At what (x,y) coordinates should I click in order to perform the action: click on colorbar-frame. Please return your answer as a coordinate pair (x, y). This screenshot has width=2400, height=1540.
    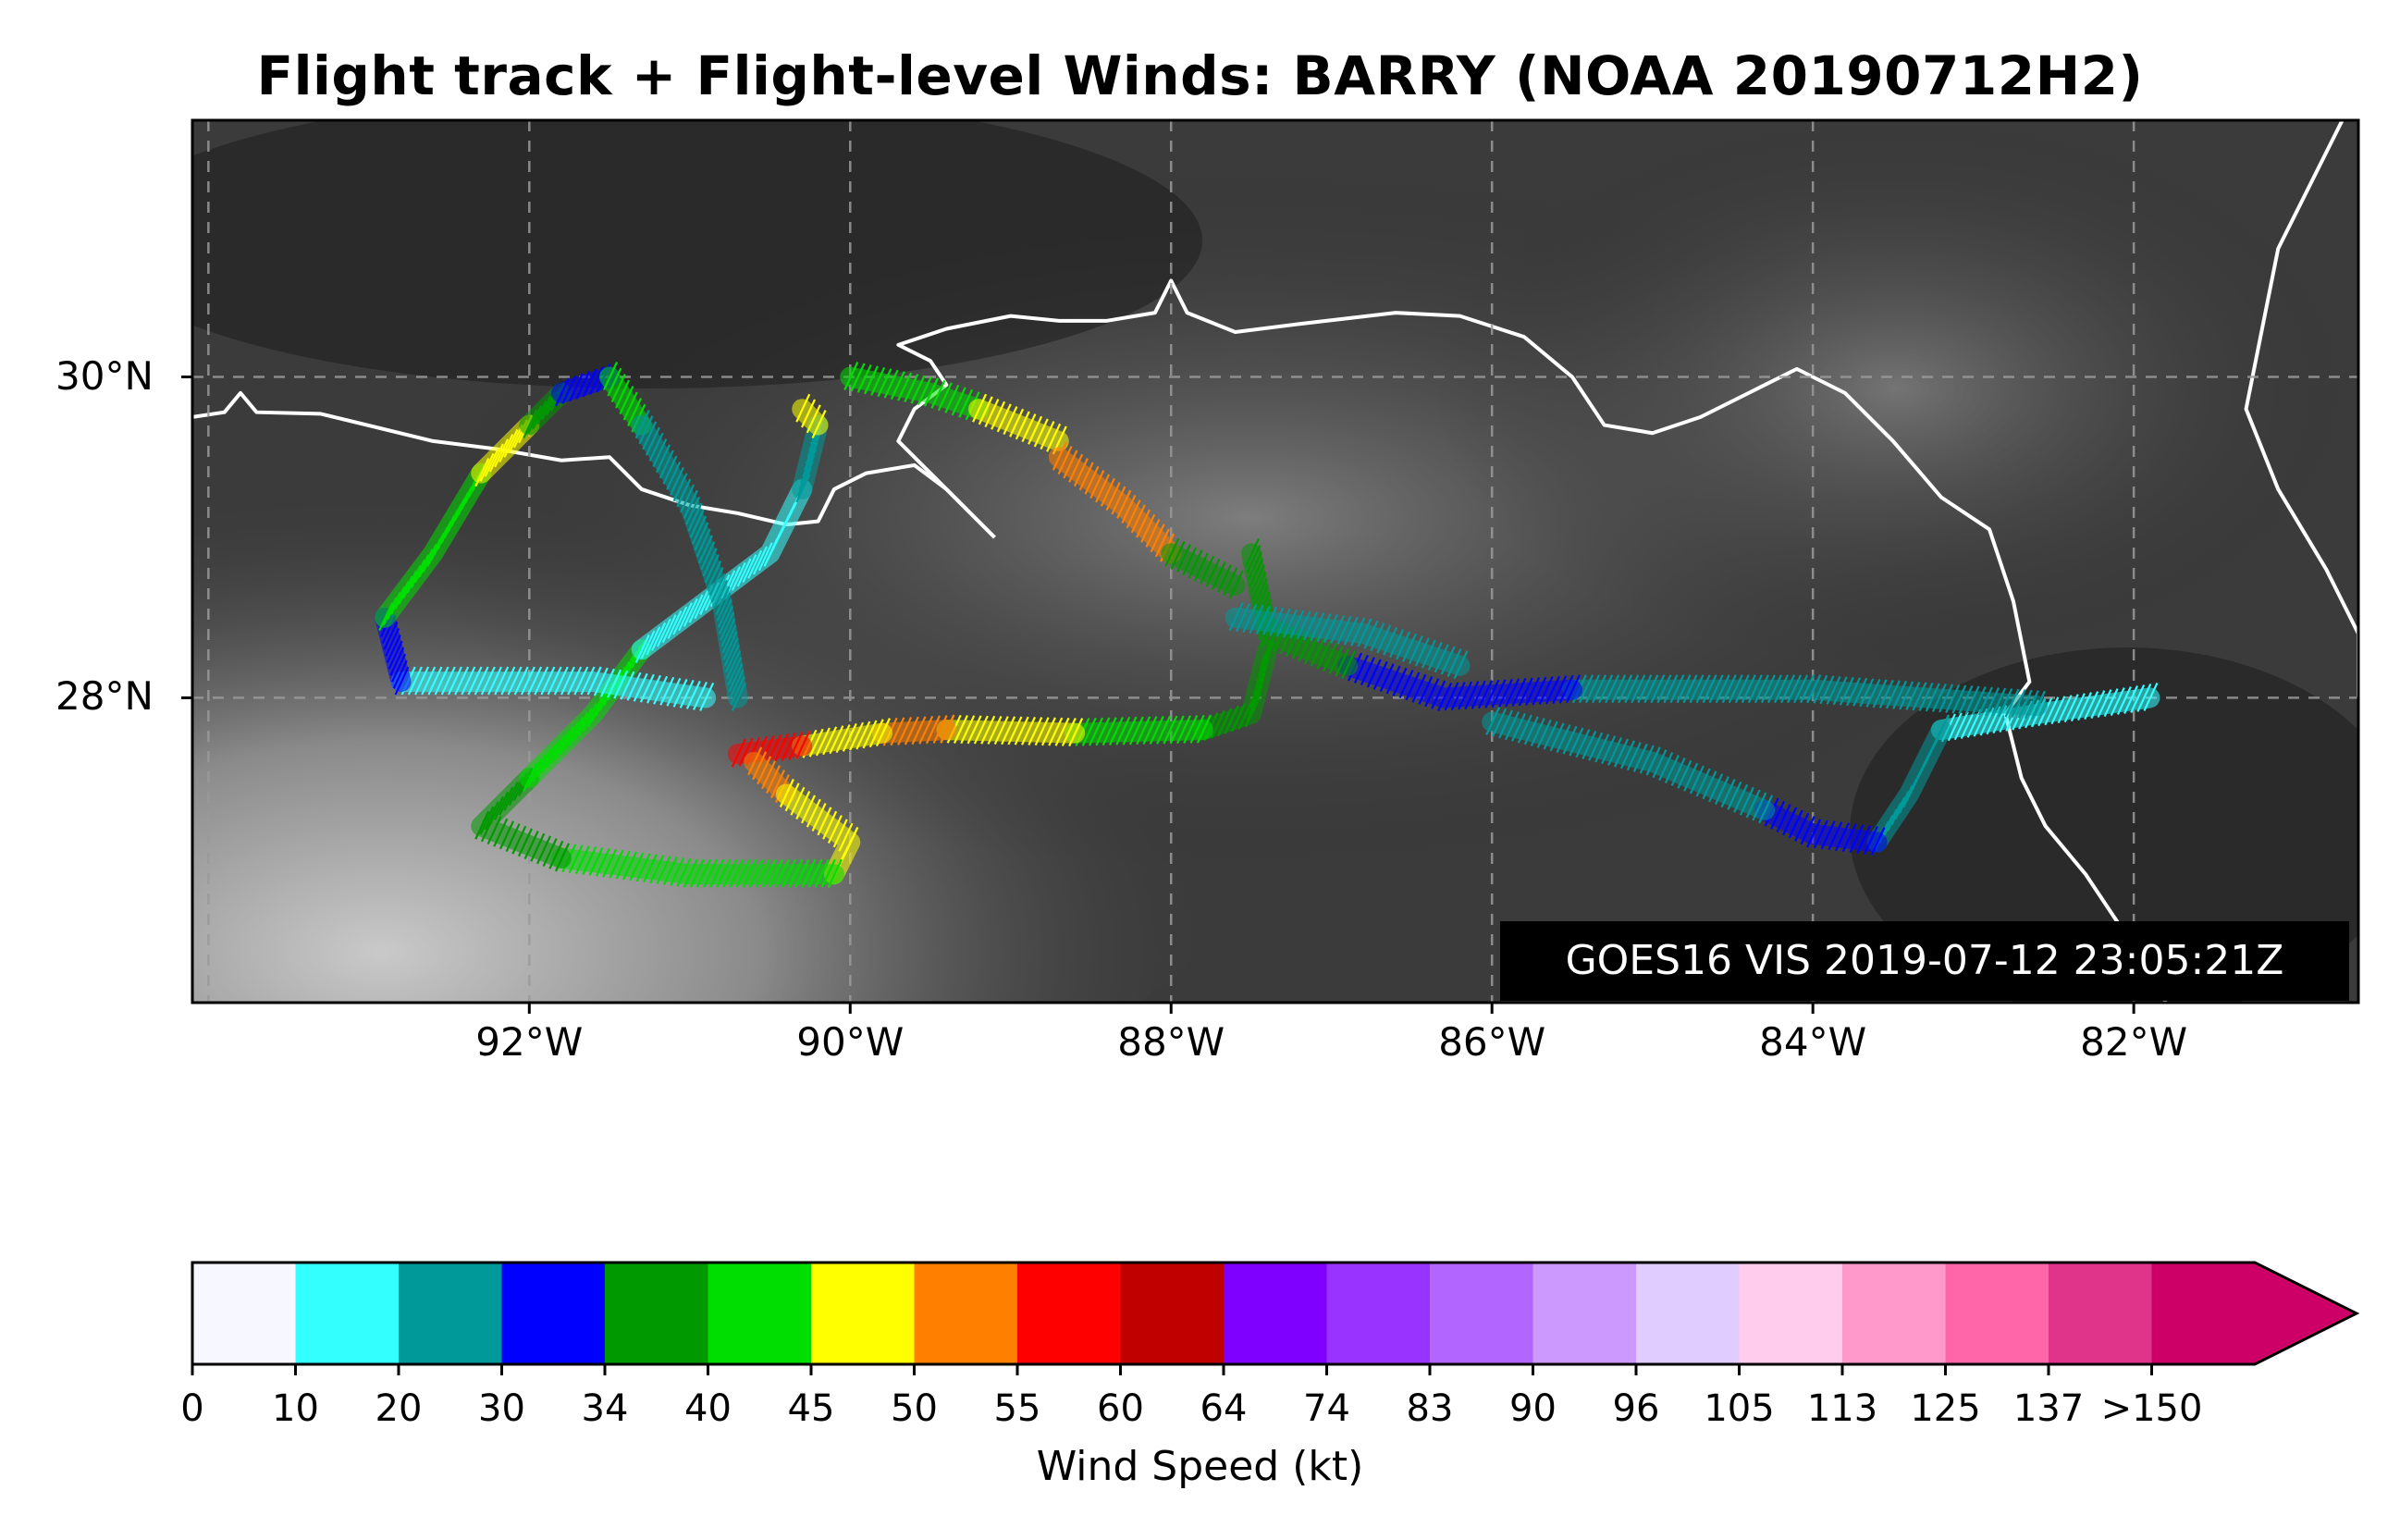
    Looking at the image, I should click on (1275, 1313).